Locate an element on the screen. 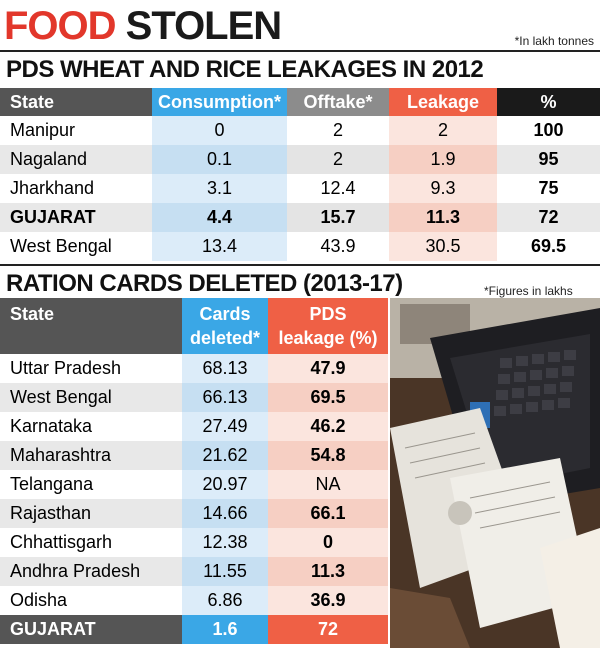 Image resolution: width=600 pixels, height=648 pixels. col-header-offtake: Offtake* is located at coordinates (338, 102).